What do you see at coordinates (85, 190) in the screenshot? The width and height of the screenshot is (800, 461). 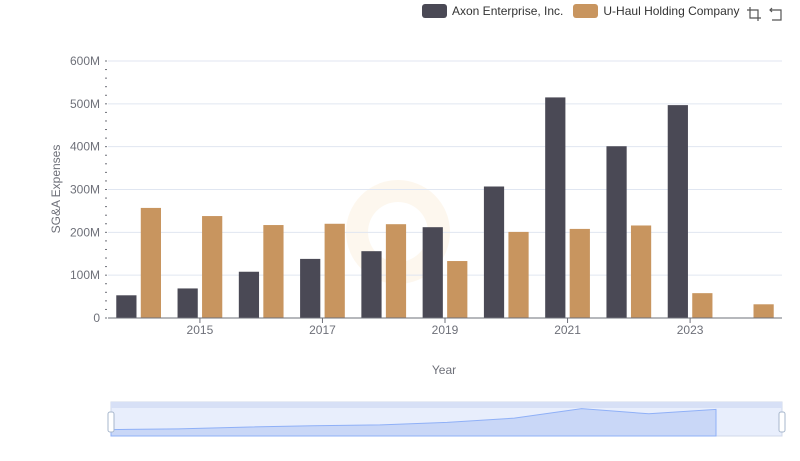 I see `y-tick-label: 300M` at bounding box center [85, 190].